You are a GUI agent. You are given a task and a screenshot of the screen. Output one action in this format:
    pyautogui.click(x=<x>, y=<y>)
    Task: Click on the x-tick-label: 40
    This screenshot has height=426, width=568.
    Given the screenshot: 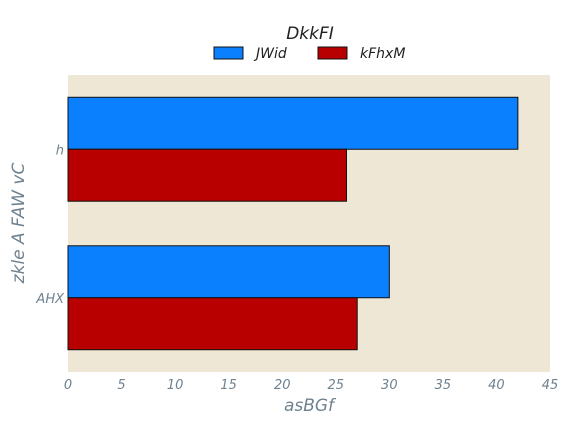 What is the action you would take?
    pyautogui.click(x=496, y=385)
    